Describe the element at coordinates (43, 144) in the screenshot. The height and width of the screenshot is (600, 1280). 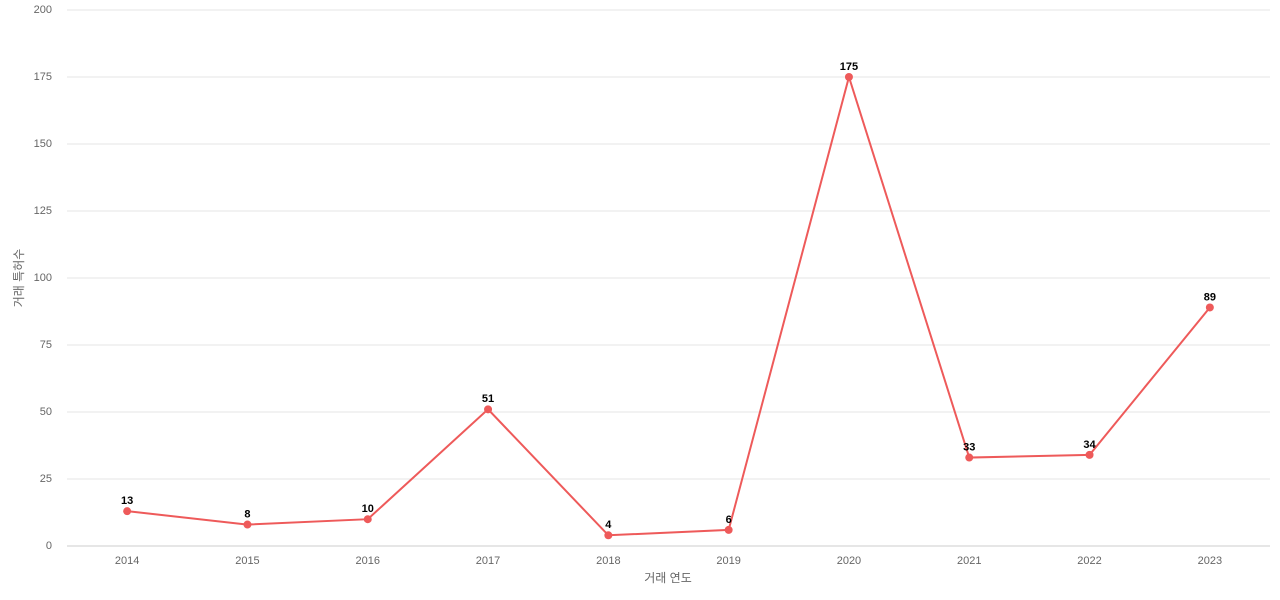
I see `y-tick-label: 150` at that location.